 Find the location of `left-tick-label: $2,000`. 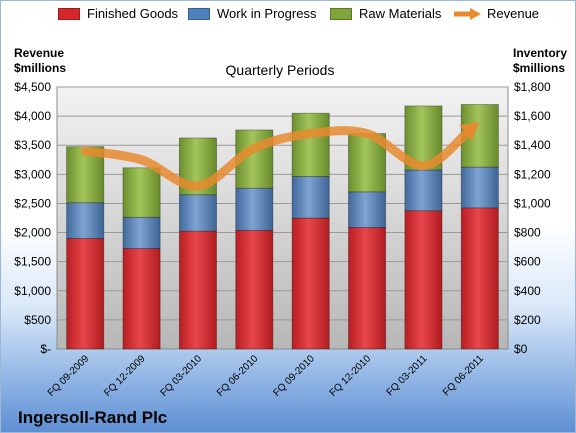

left-tick-label: $2,000 is located at coordinates (32, 233).